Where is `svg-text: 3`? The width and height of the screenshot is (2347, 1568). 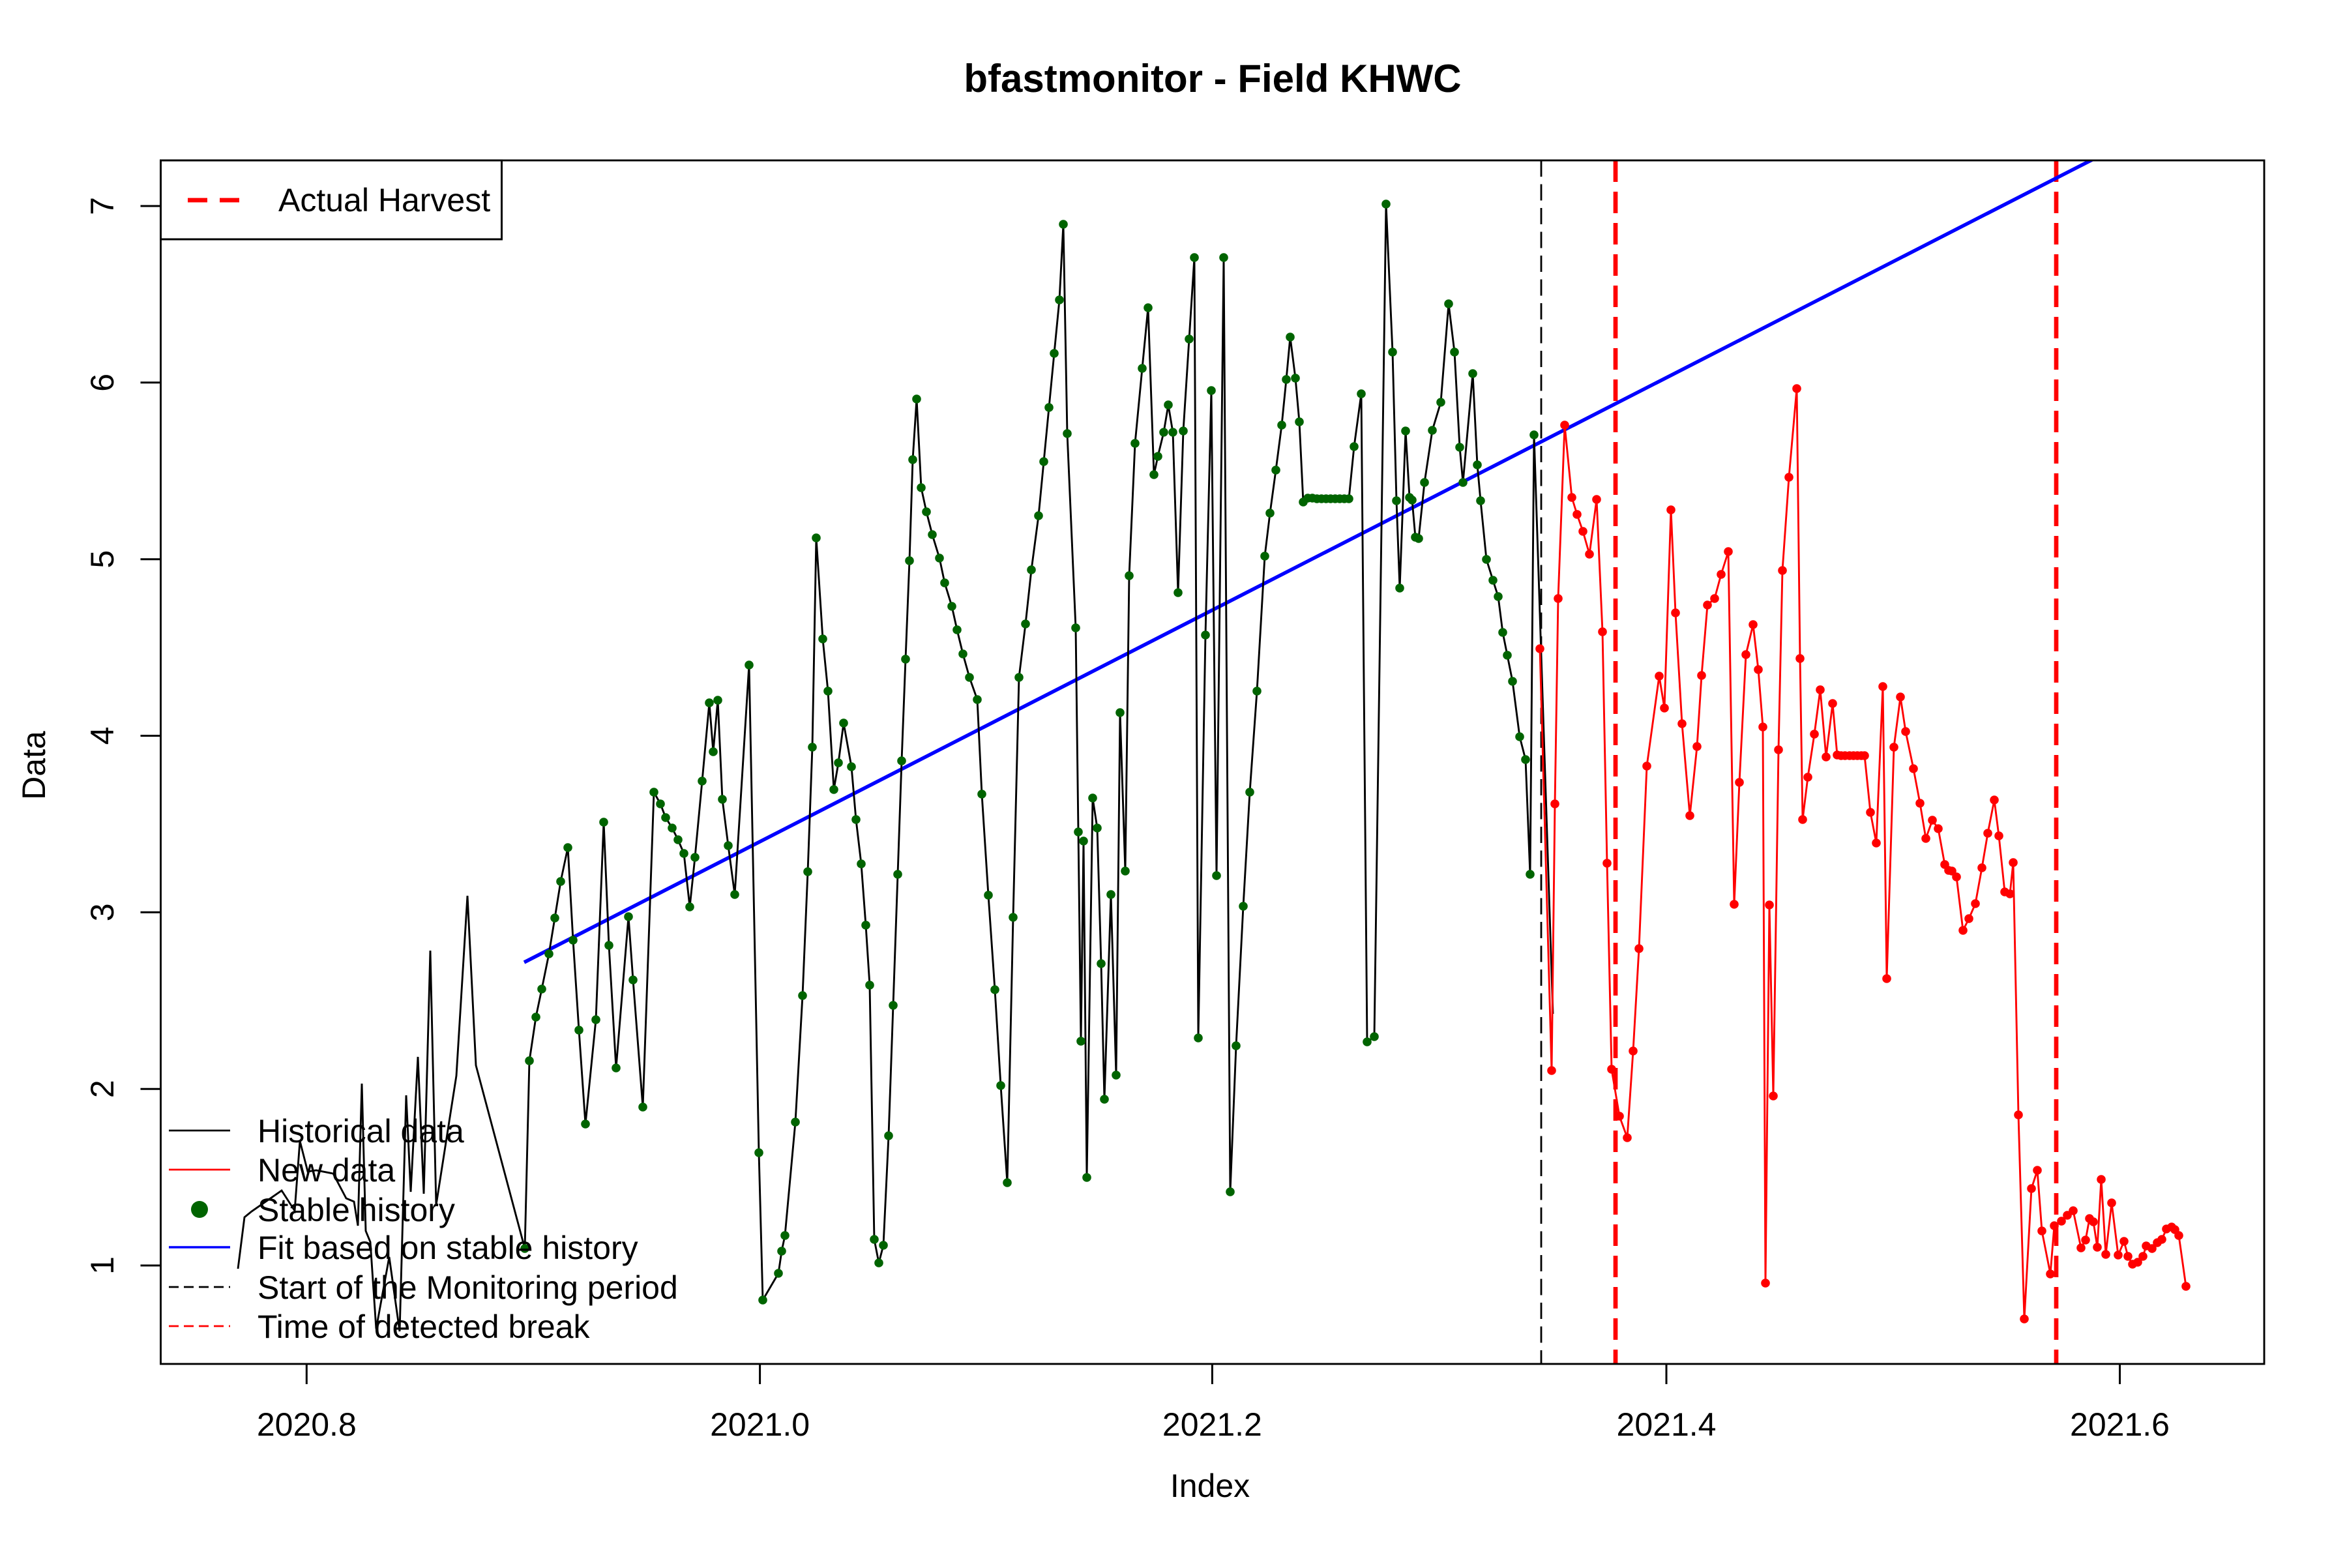 svg-text: 3 is located at coordinates (102, 912).